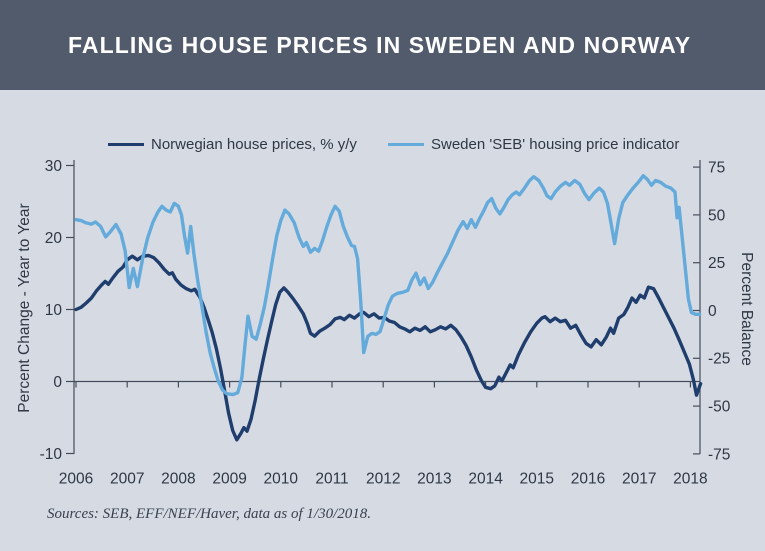 This screenshot has width=765, height=551. I want to click on x-axis-year-label: 2014, so click(485, 478).